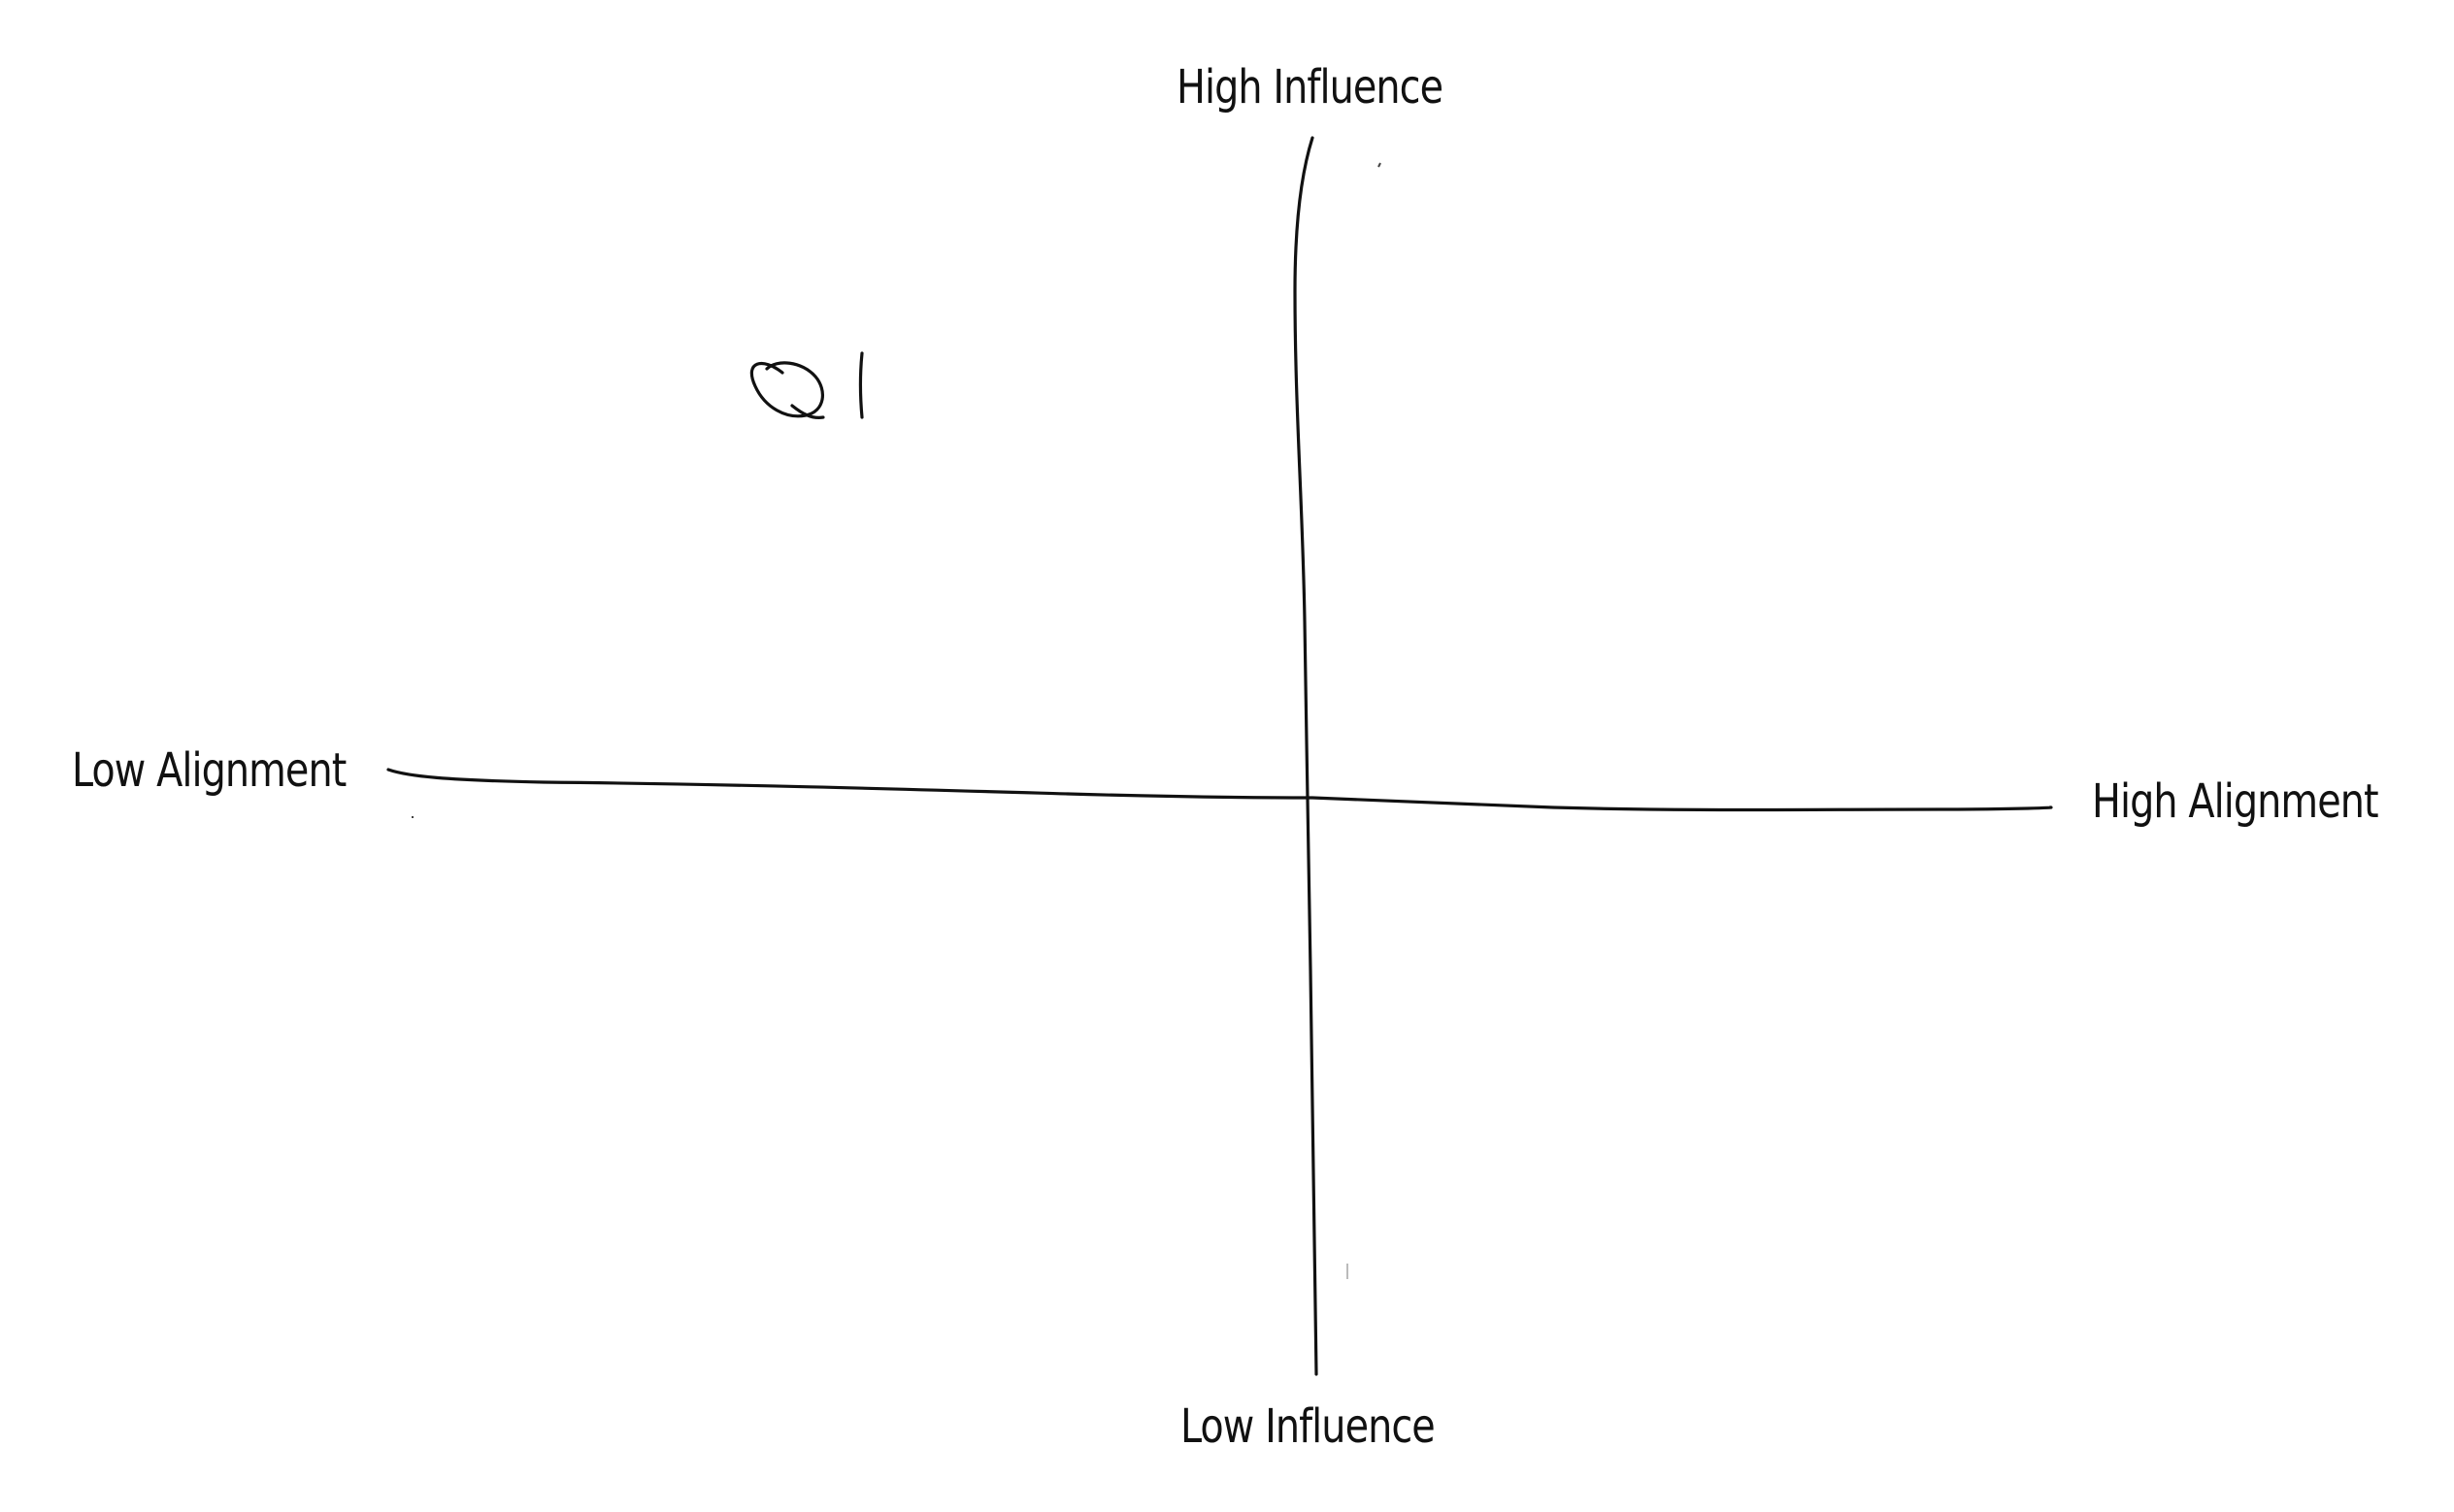 Image resolution: width=2454 pixels, height=1512 pixels. Describe the element at coordinates (1308, 1426) in the screenshot. I see `label-low-influence: Low Influence` at that location.